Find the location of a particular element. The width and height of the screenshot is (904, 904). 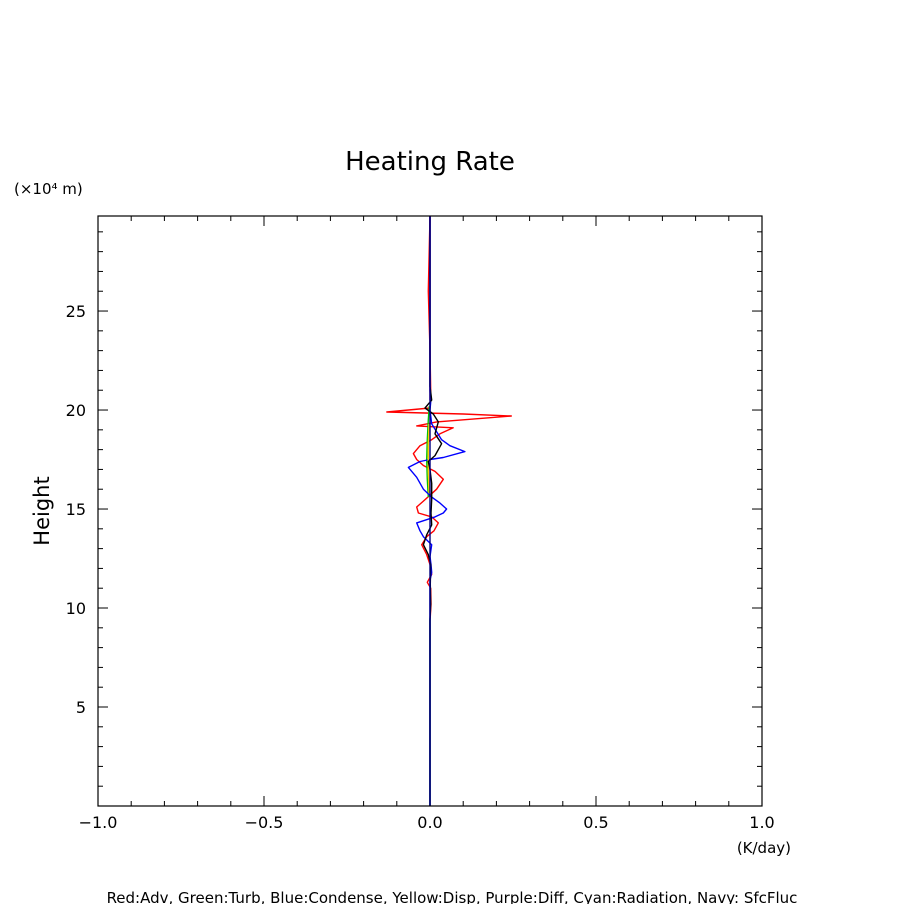

series-line-sfcfluc is located at coordinates (432, 511).